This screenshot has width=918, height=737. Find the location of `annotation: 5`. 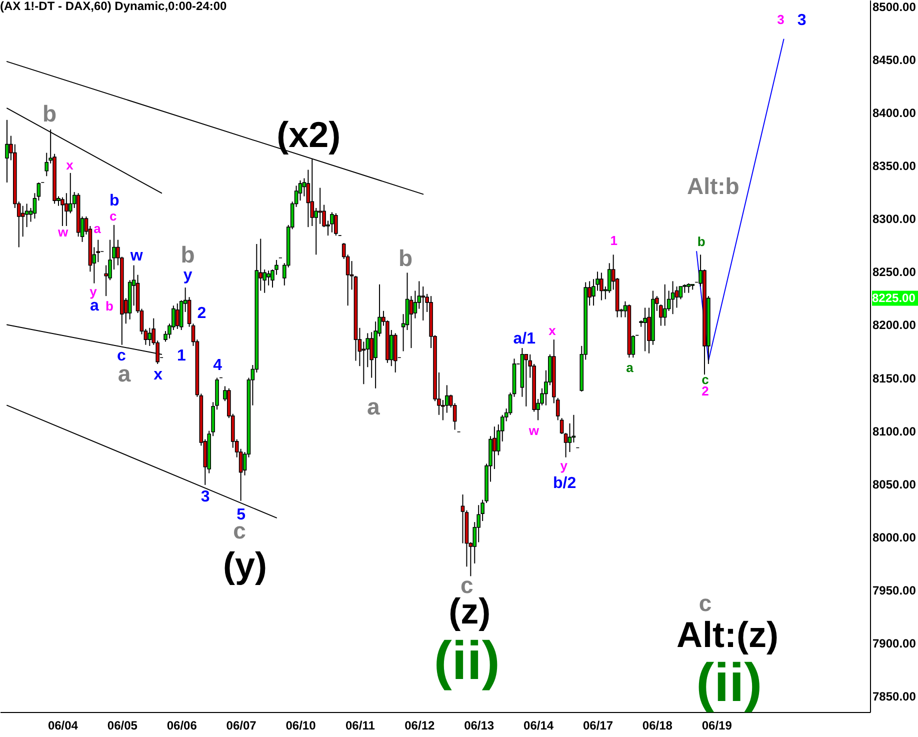

annotation: 5 is located at coordinates (241, 515).